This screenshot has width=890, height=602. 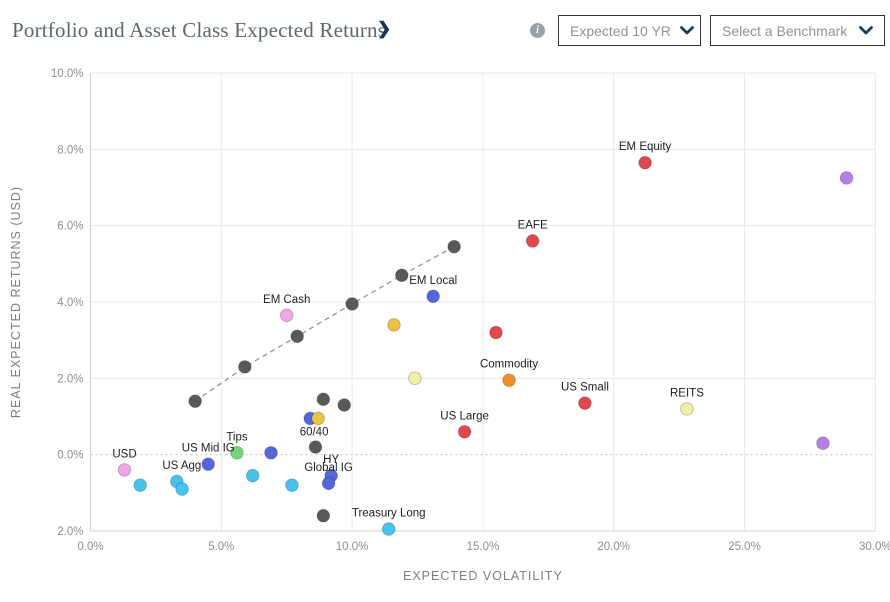 What do you see at coordinates (585, 403) in the screenshot?
I see `data-point-us-small` at bounding box center [585, 403].